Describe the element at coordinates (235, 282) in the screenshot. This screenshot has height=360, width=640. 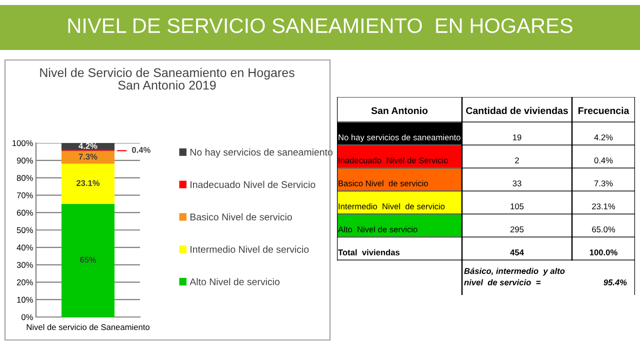
I see `legend-label: Alto Nivel de servicio` at that location.